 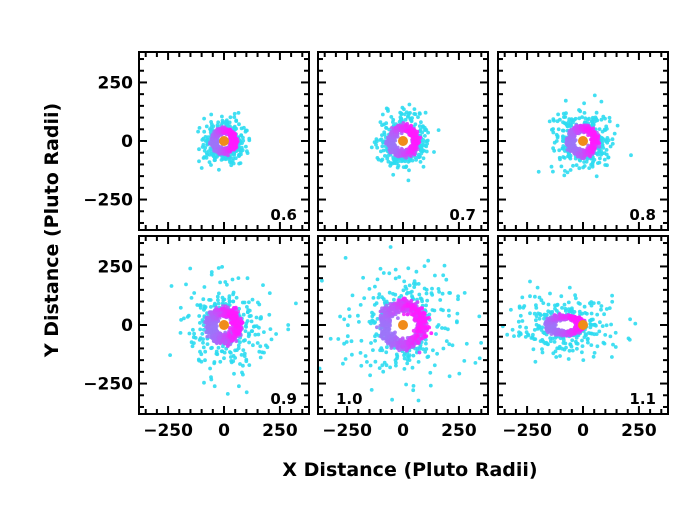 I want to click on scatter-points, so click(x=584, y=136).